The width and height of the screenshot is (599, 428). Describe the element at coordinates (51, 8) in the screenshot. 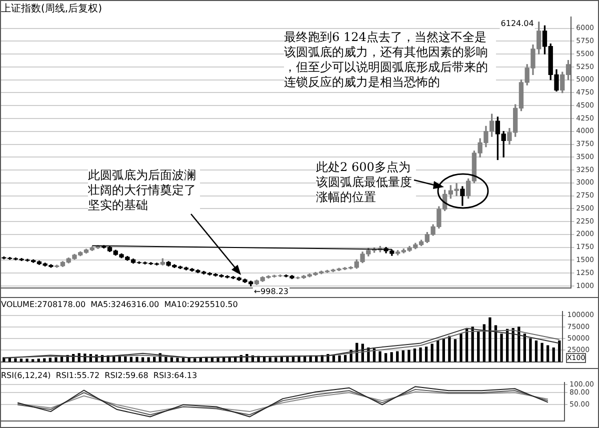

I see `chart-title: 上证指数(周线,后复权)` at that location.